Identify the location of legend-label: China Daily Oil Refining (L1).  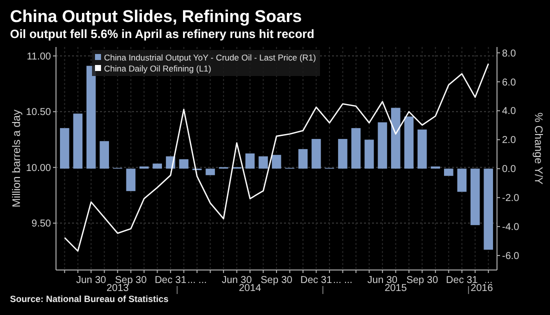
(158, 69).